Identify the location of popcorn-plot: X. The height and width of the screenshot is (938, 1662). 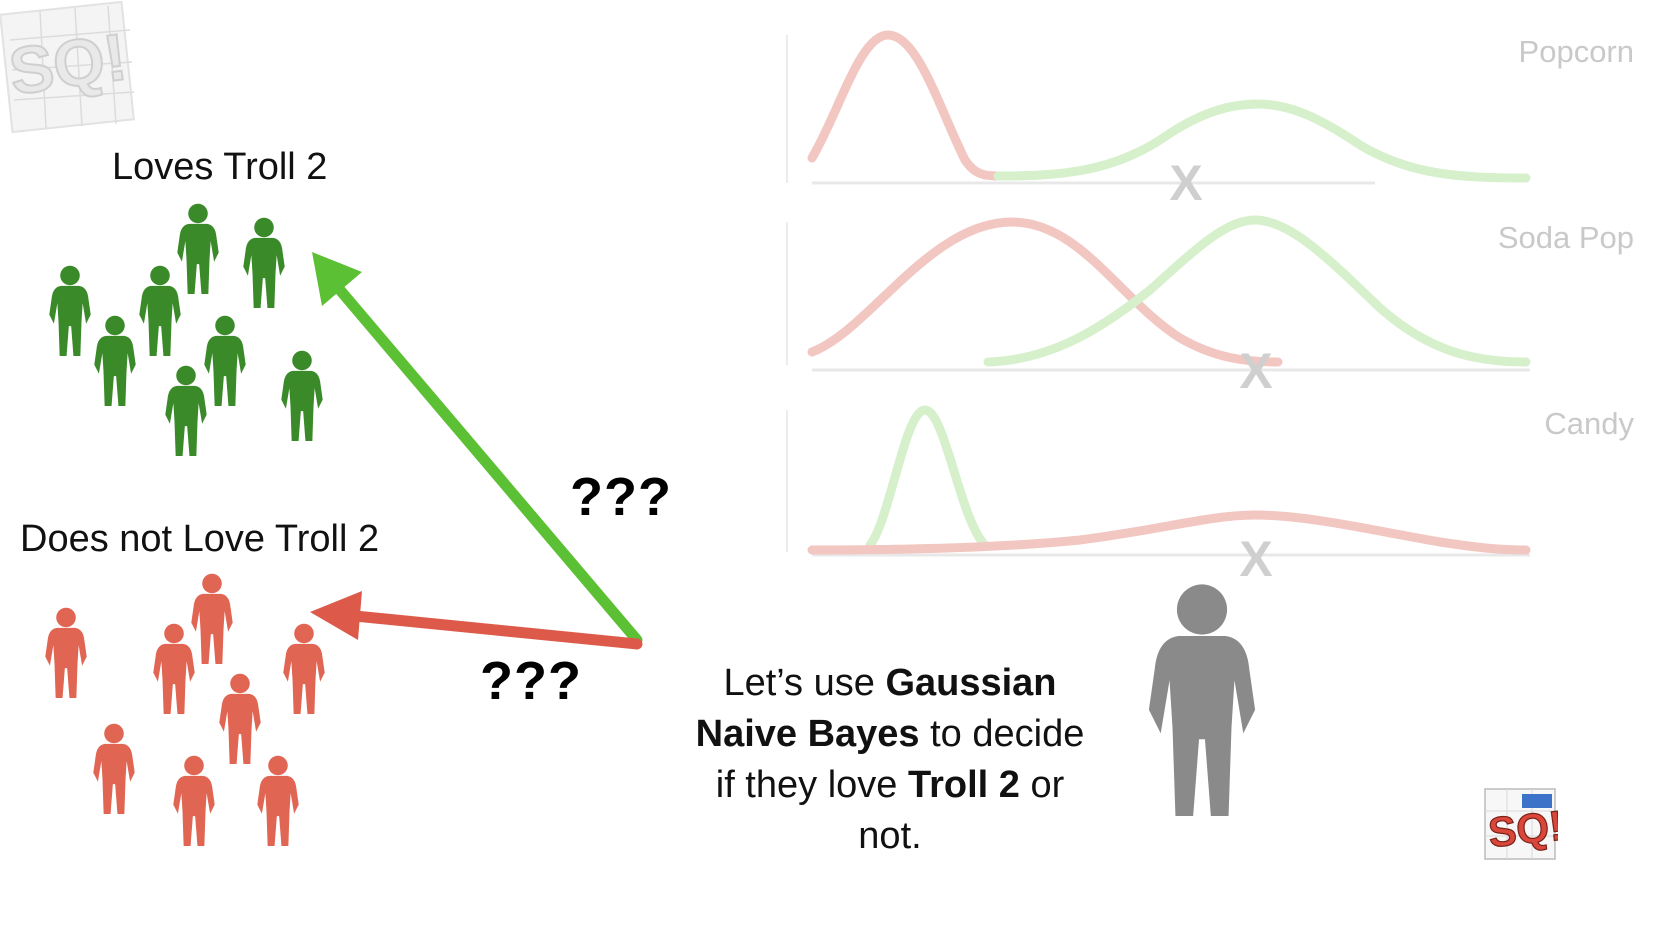
(1169, 120).